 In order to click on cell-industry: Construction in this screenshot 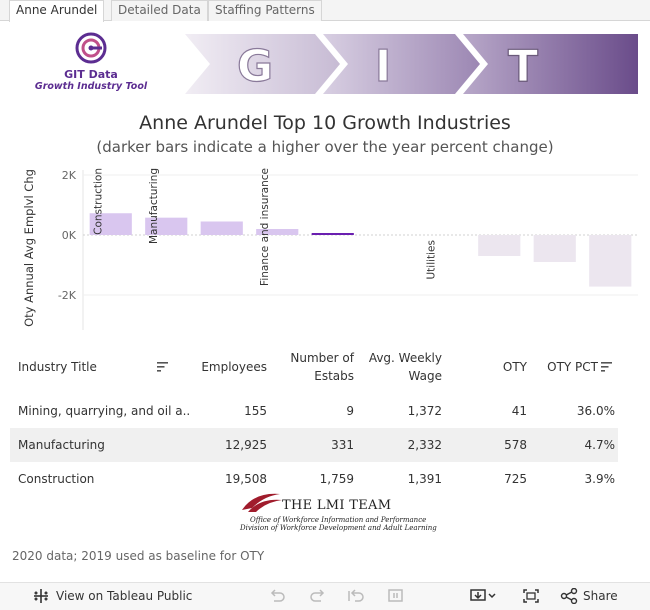, I will do `click(56, 479)`.